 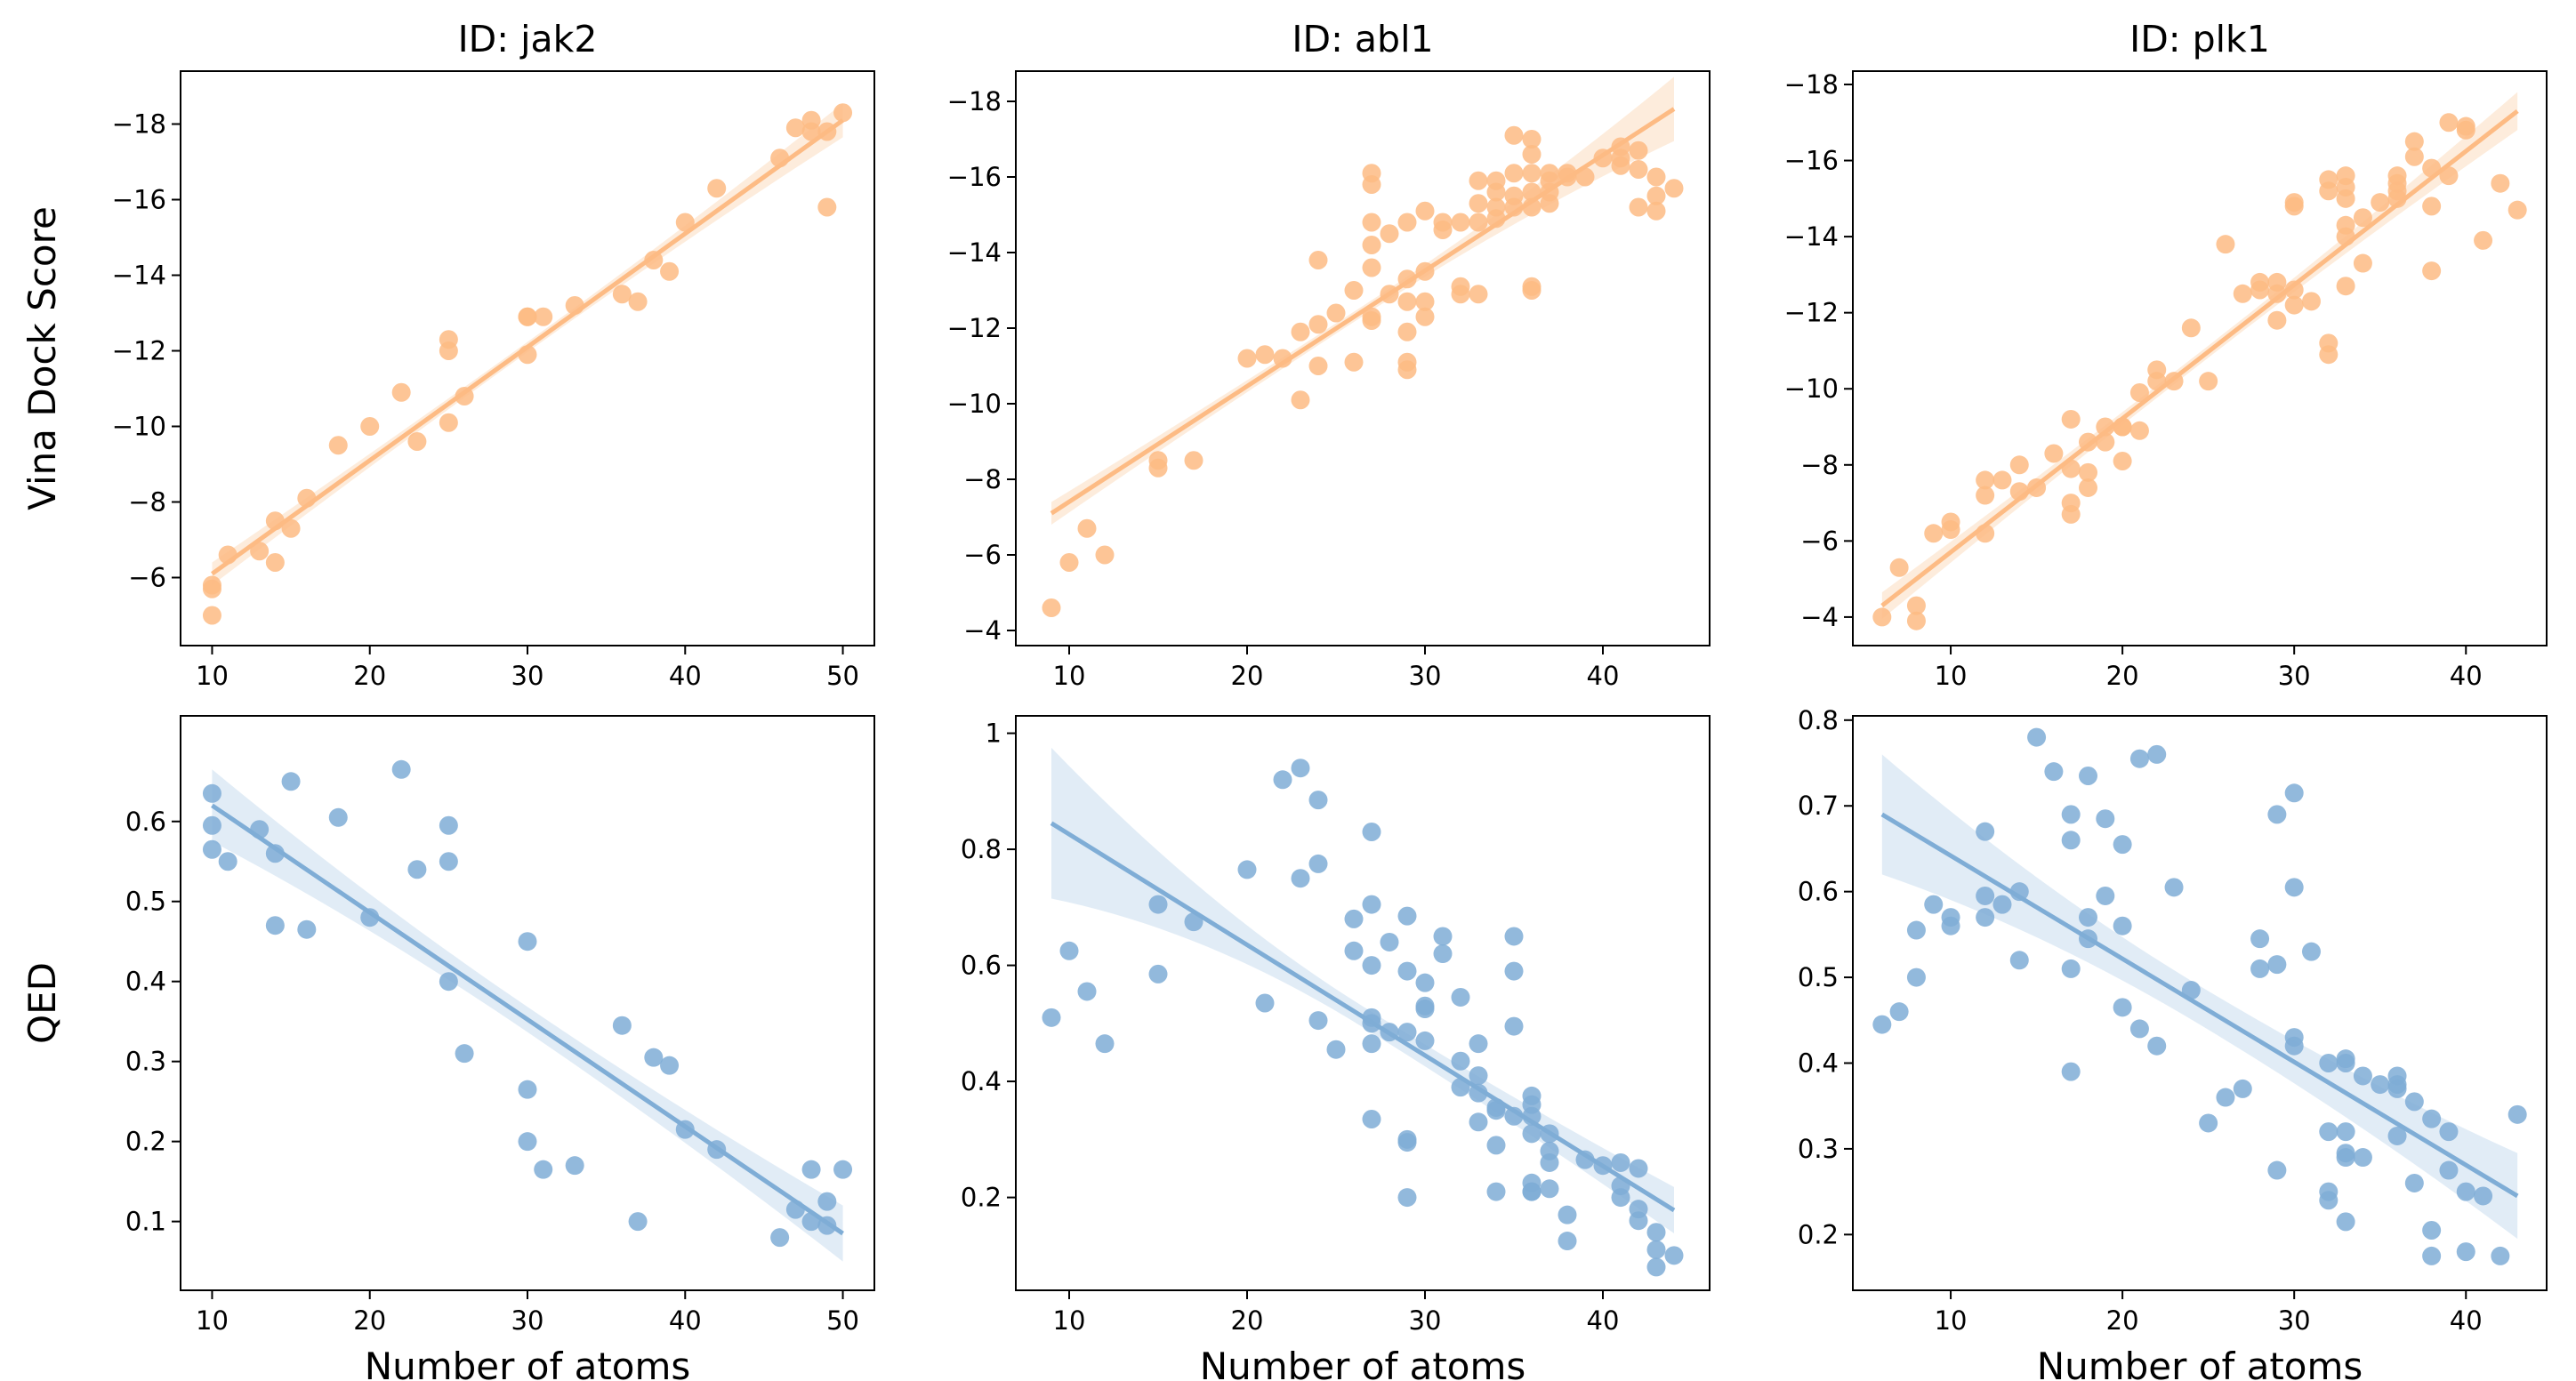 What do you see at coordinates (145, 1222) in the screenshot?
I see `y-tick-label: 0.1` at bounding box center [145, 1222].